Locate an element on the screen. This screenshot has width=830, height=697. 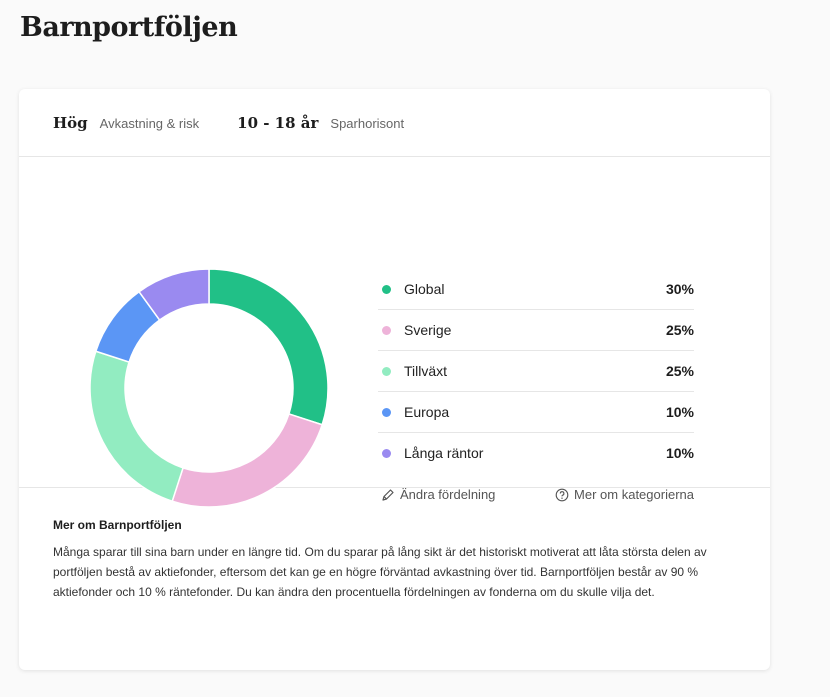
edit-allocation-label: Ändra fördelning is located at coordinates (448, 494).